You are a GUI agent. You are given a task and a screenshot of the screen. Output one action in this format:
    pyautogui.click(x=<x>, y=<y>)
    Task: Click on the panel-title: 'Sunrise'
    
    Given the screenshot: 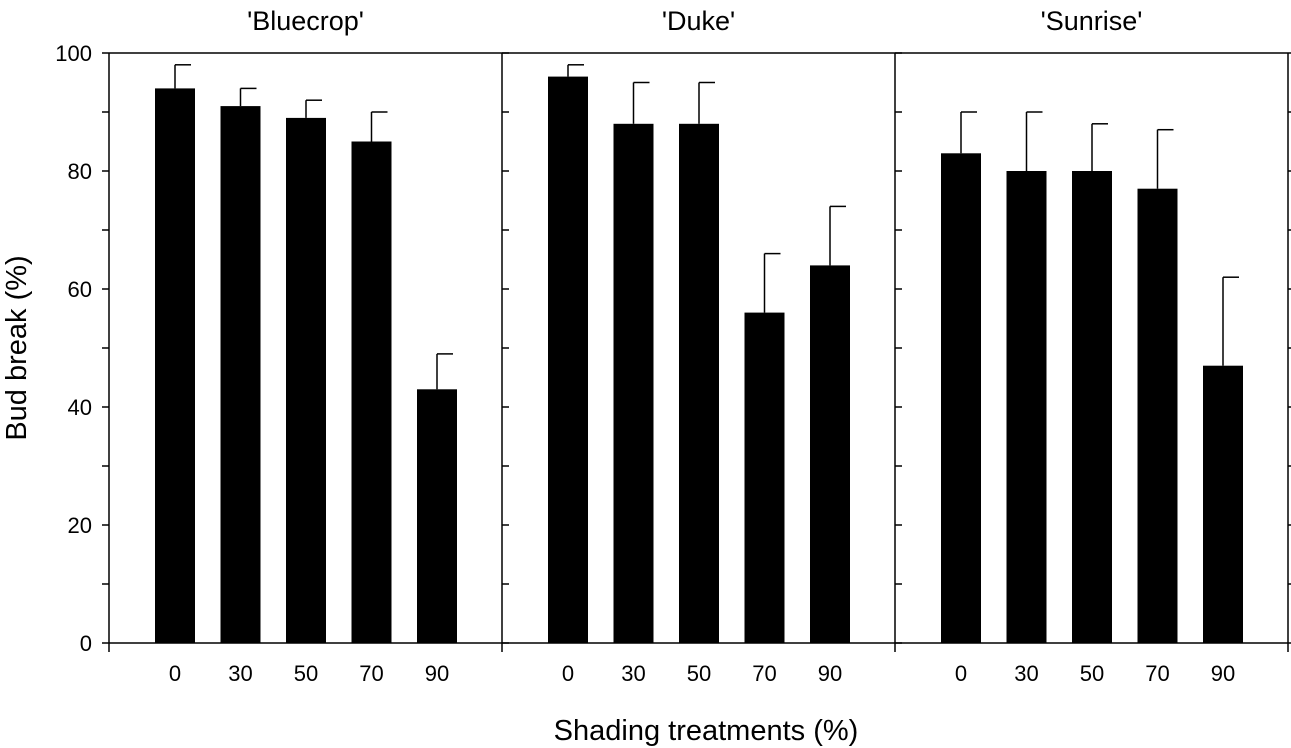 What is the action you would take?
    pyautogui.click(x=1092, y=21)
    